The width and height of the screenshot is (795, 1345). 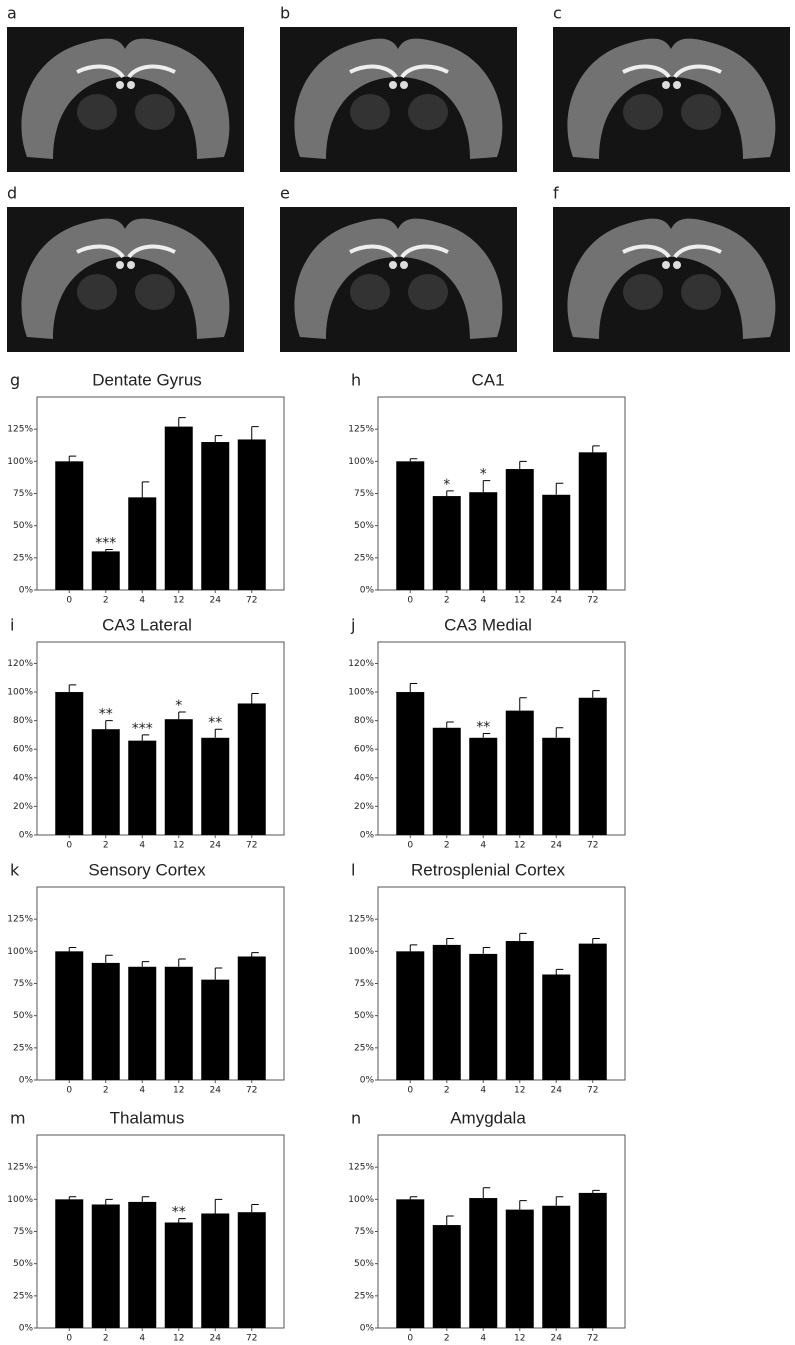 What do you see at coordinates (23, 721) in the screenshot?
I see `y-tick-label: 80%` at bounding box center [23, 721].